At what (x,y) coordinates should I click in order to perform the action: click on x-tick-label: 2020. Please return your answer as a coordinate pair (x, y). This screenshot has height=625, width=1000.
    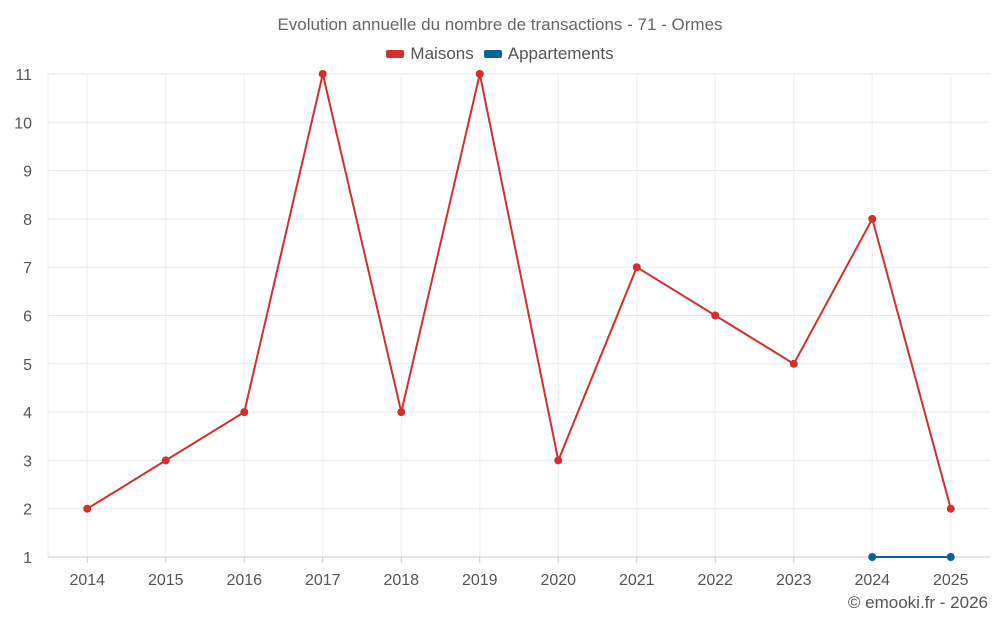
    Looking at the image, I should click on (558, 580).